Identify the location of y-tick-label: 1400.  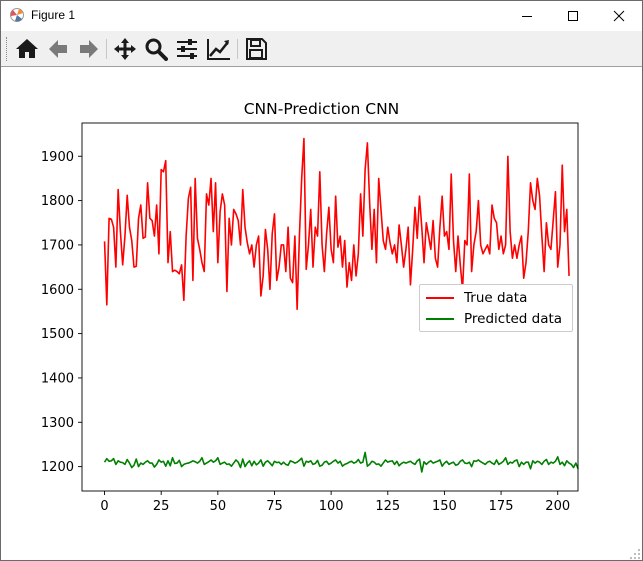
(57, 378).